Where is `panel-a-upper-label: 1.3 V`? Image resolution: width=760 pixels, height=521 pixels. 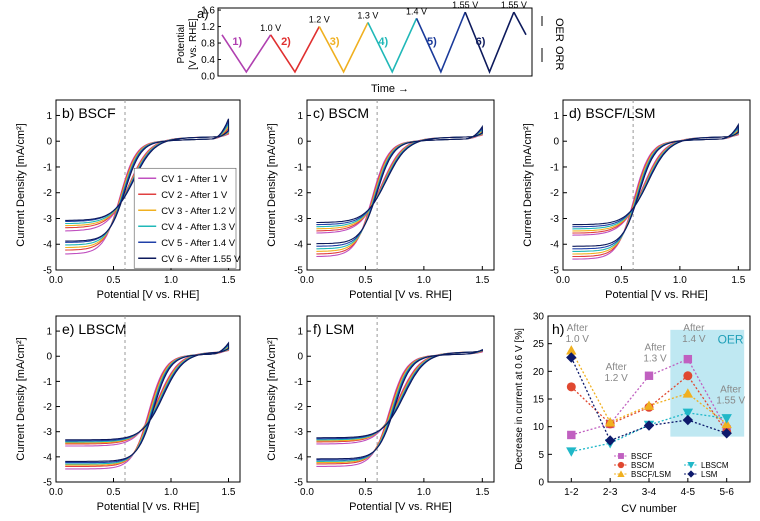
panel-a-upper-label: 1.3 V is located at coordinates (367, 15).